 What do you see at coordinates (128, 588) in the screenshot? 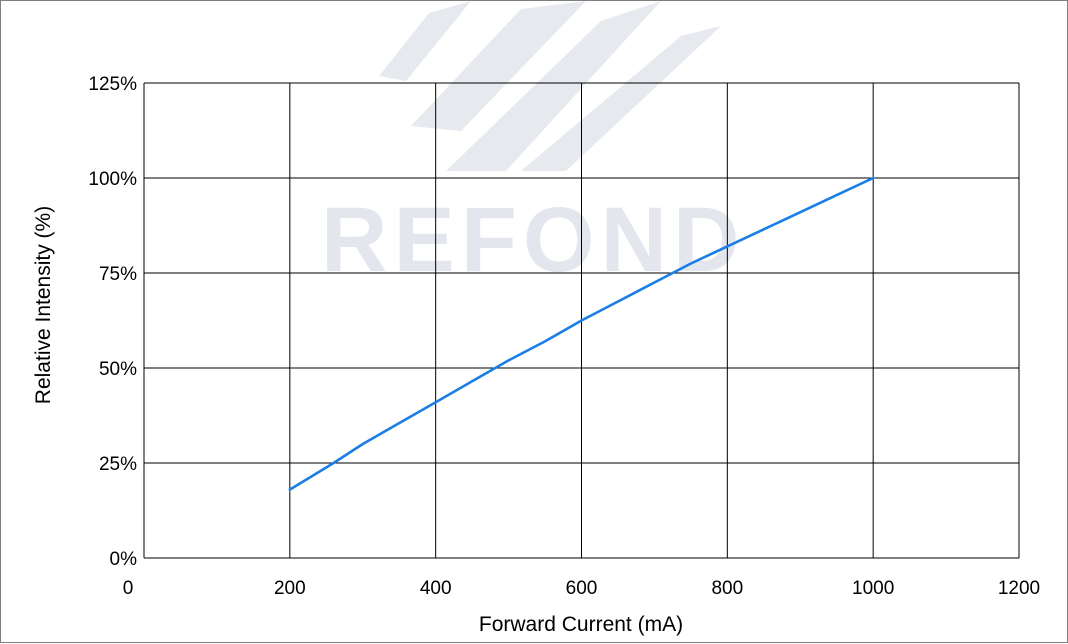
I see `x-tick-label: 0` at bounding box center [128, 588].